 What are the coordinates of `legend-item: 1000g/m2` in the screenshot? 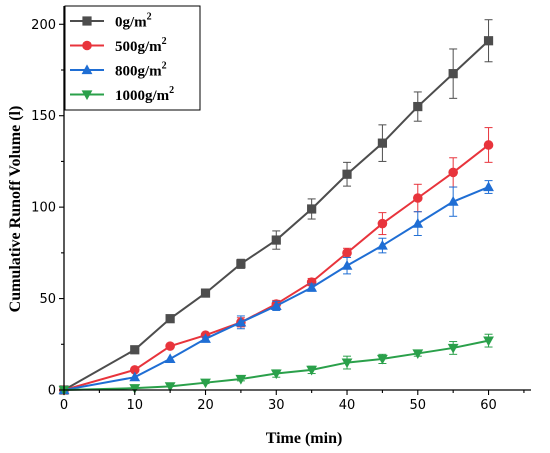 It's located at (122, 94).